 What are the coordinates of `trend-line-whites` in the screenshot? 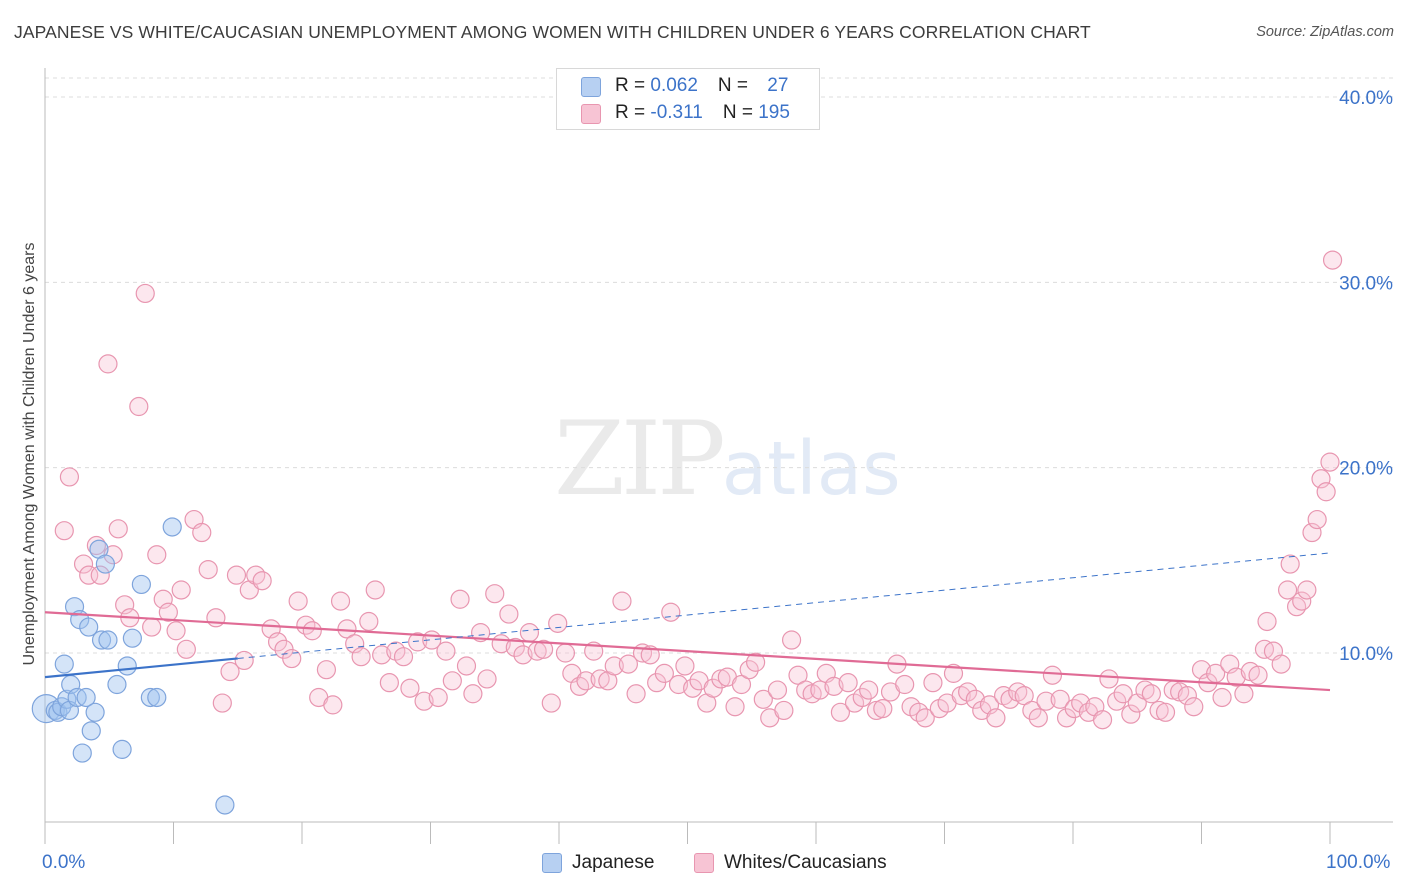 It's located at (687, 651).